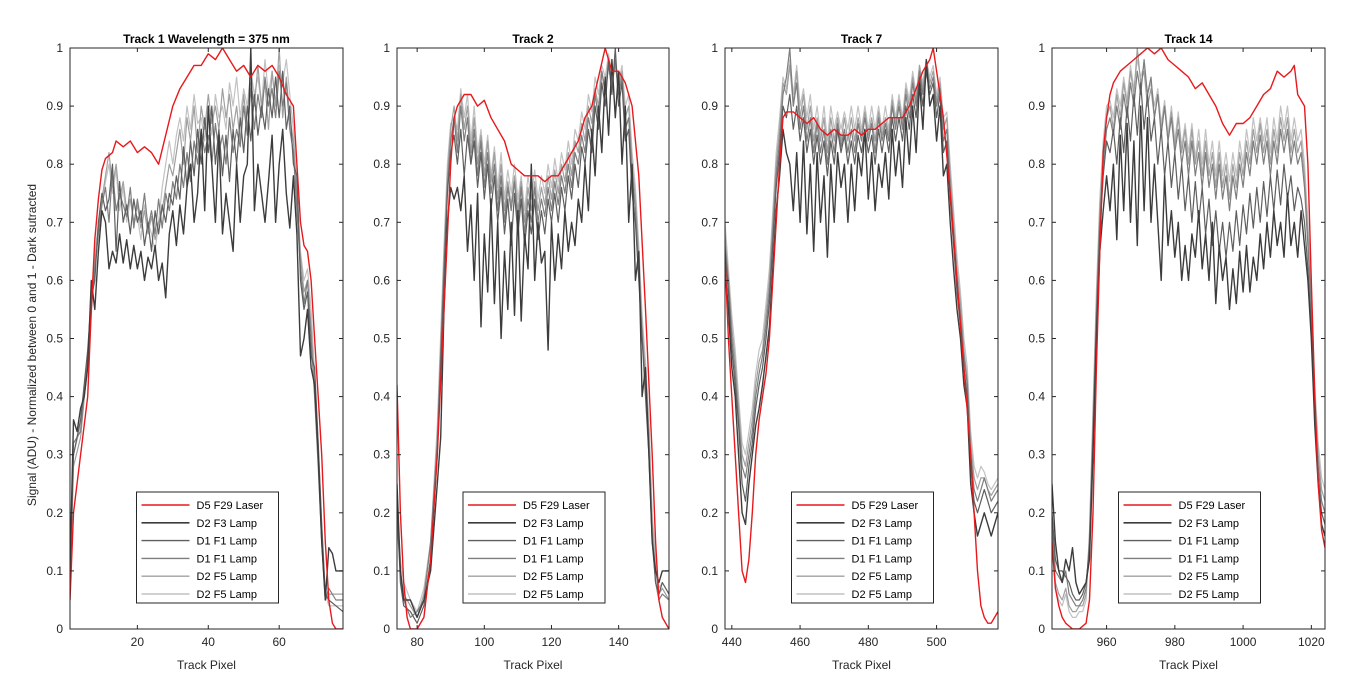 The width and height of the screenshot is (1350, 675). What do you see at coordinates (732, 642) in the screenshot?
I see `x-tick-label: 440` at bounding box center [732, 642].